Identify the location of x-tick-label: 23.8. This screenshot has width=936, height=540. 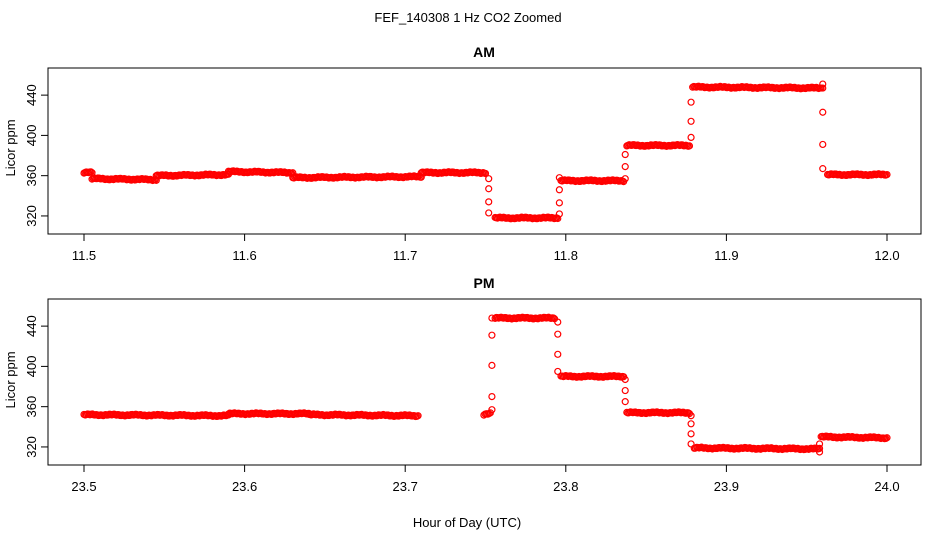
(565, 486).